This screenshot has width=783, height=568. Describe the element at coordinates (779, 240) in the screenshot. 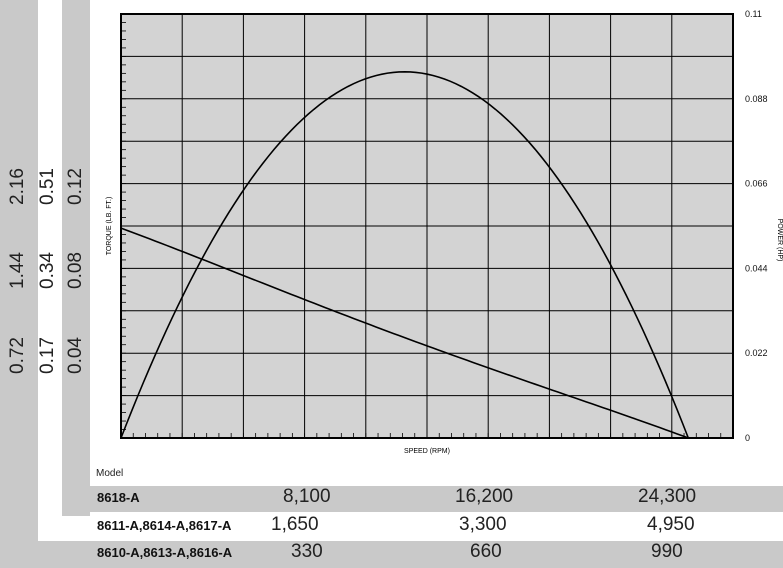

I see `y2-axis-label: POWER (HP)` at that location.